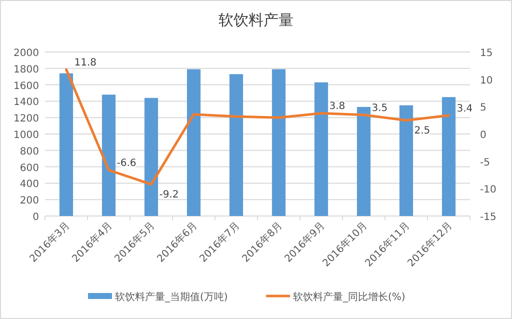 Image resolution: width=512 pixels, height=319 pixels. I want to click on y-tick-label: 2000, so click(26, 53).